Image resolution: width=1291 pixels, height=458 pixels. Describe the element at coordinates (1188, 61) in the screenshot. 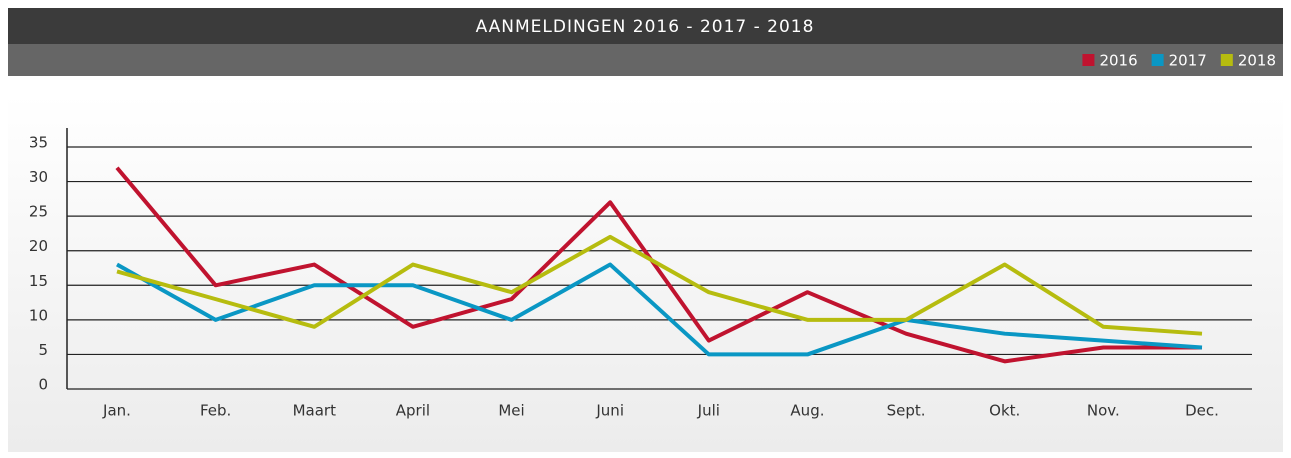

I see `legend-label: 2017` at that location.